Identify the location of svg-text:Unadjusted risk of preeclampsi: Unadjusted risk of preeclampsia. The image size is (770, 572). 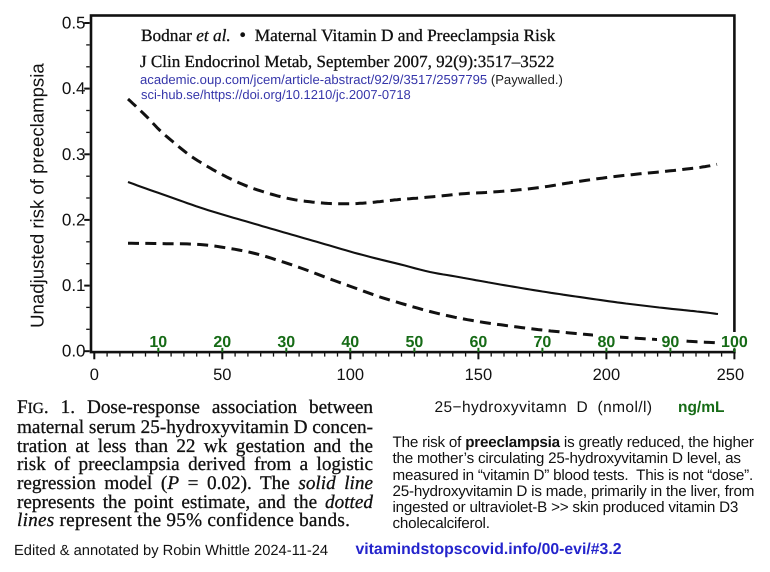
(36, 195).